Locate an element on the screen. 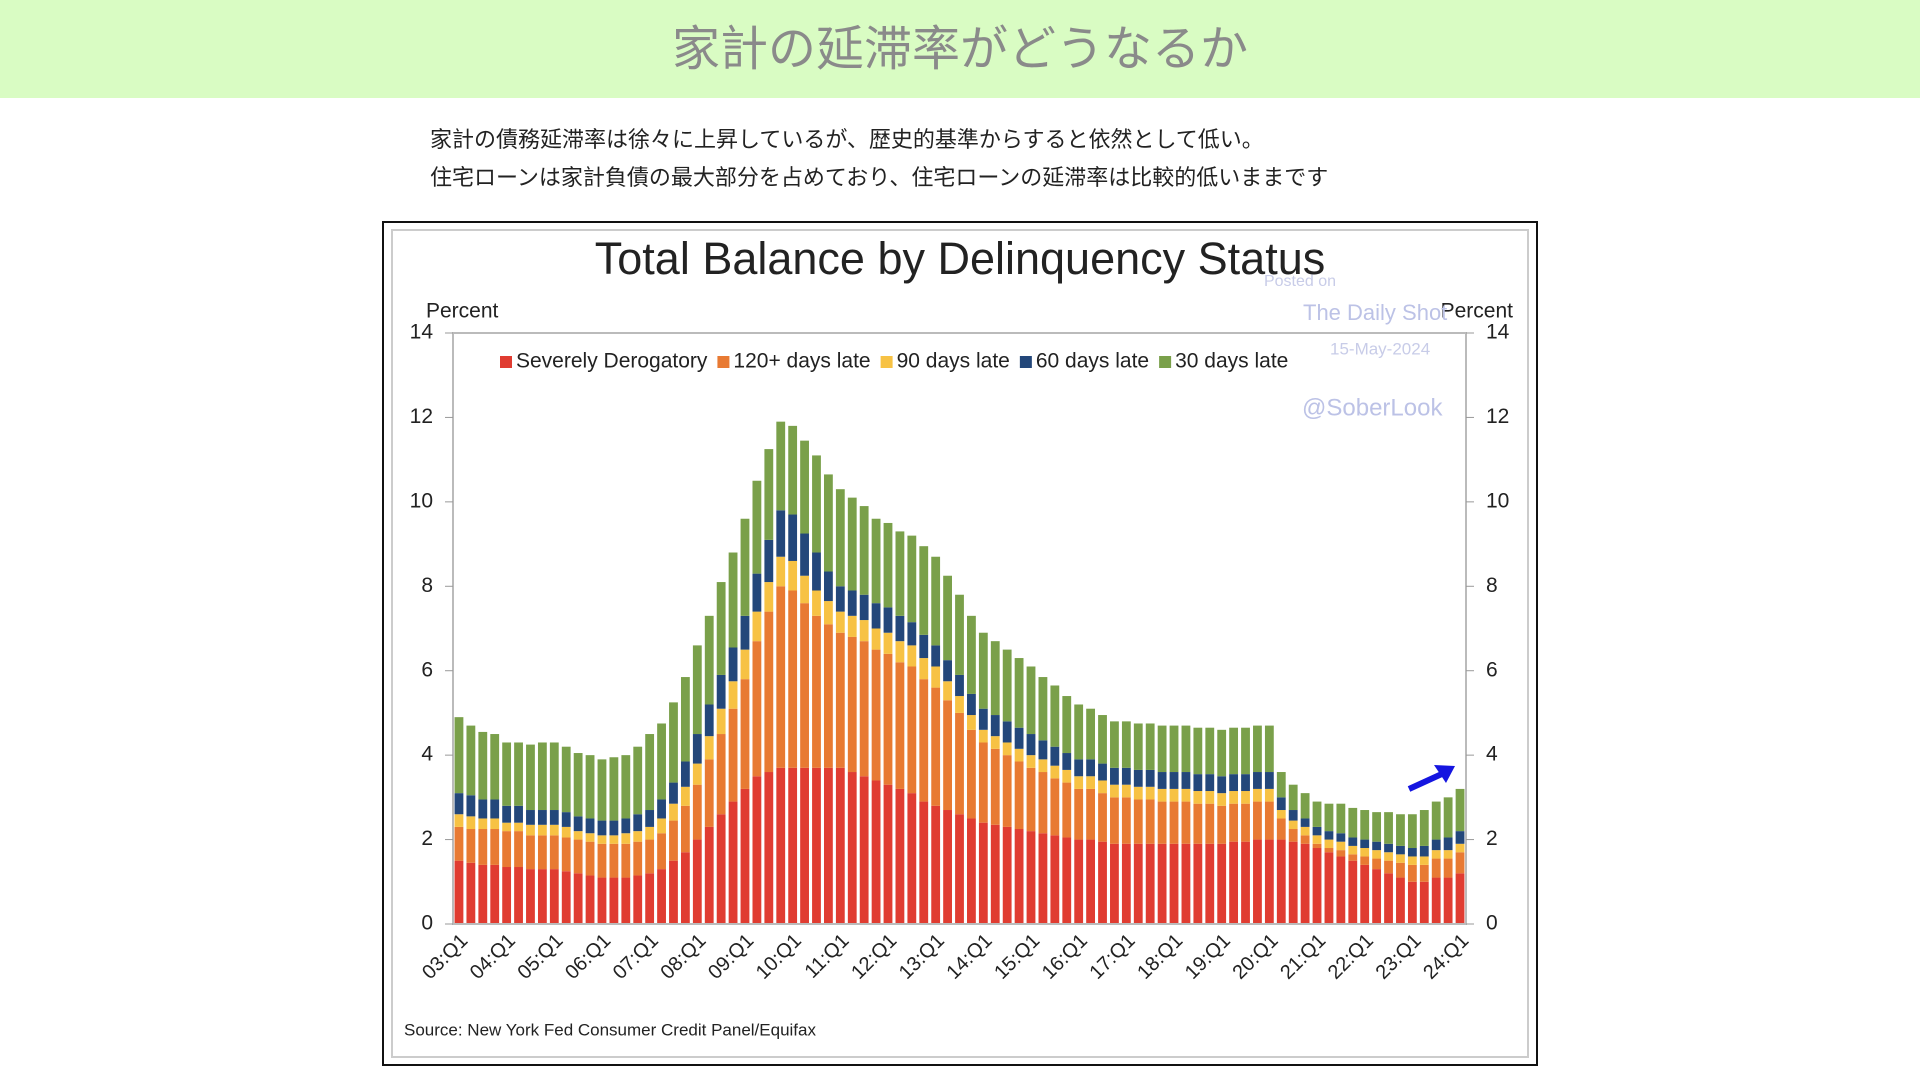  watermark: @SoberLook is located at coordinates (1372, 407).